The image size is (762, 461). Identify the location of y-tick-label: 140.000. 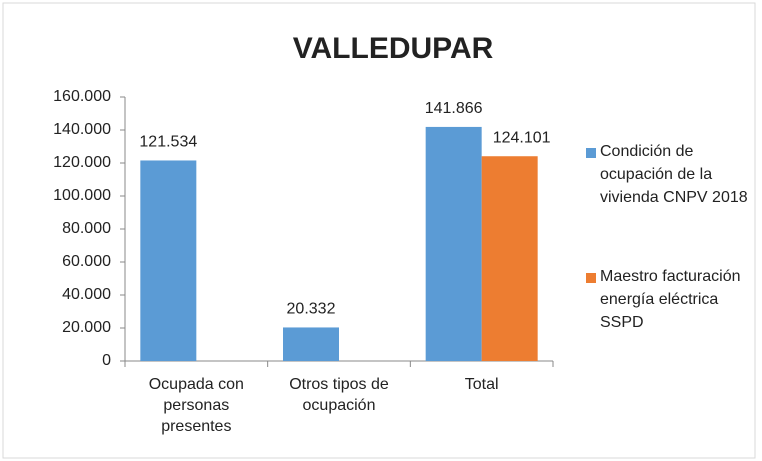
(82, 129).